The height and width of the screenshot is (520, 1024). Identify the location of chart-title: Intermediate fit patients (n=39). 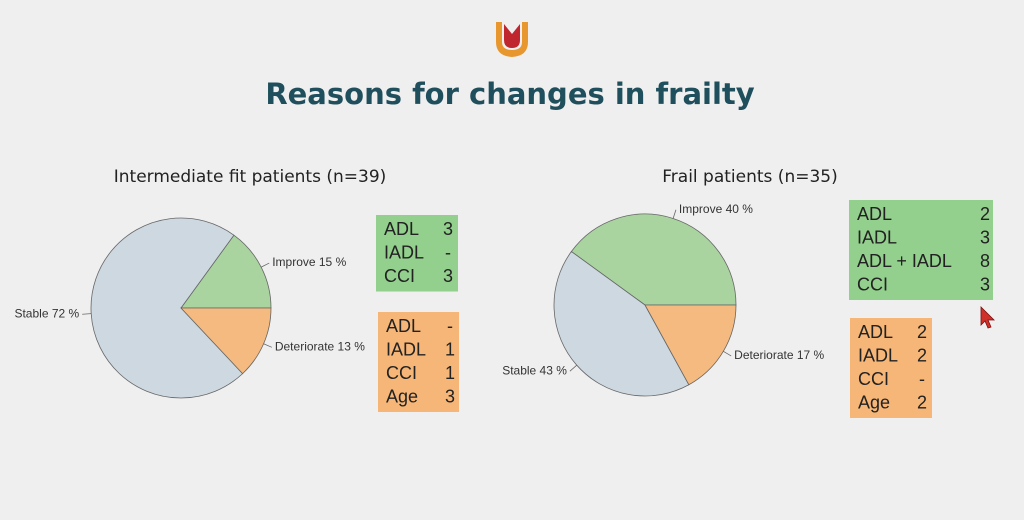
(250, 177).